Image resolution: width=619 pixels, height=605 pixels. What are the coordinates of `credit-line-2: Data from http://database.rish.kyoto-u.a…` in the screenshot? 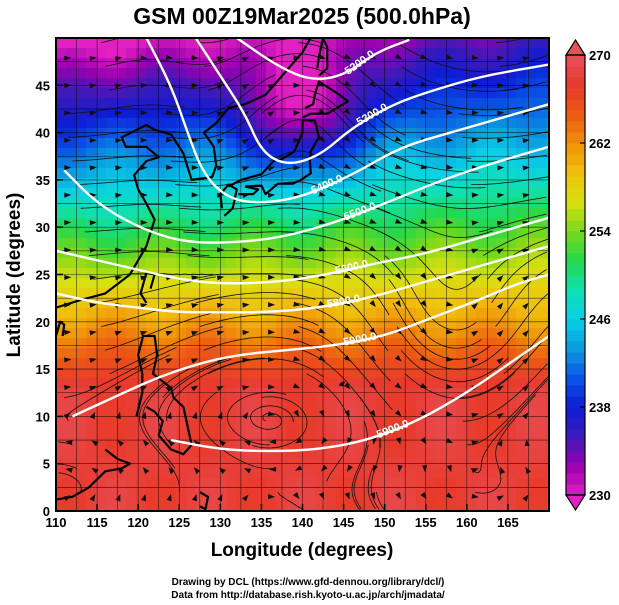 It's located at (308, 595).